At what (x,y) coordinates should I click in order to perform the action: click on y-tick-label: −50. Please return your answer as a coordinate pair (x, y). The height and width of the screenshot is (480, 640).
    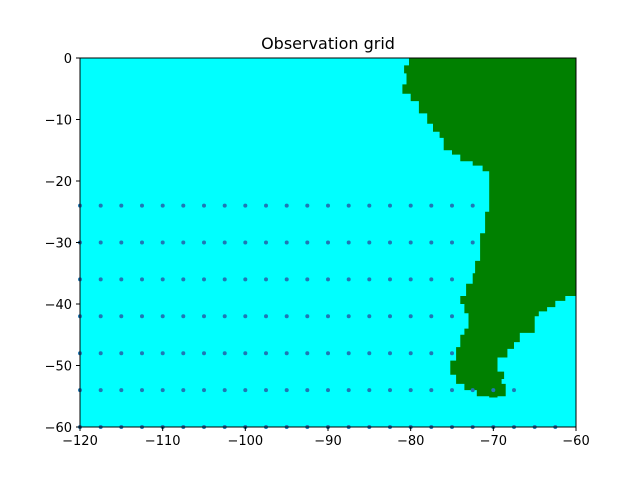
    Looking at the image, I should click on (58, 367).